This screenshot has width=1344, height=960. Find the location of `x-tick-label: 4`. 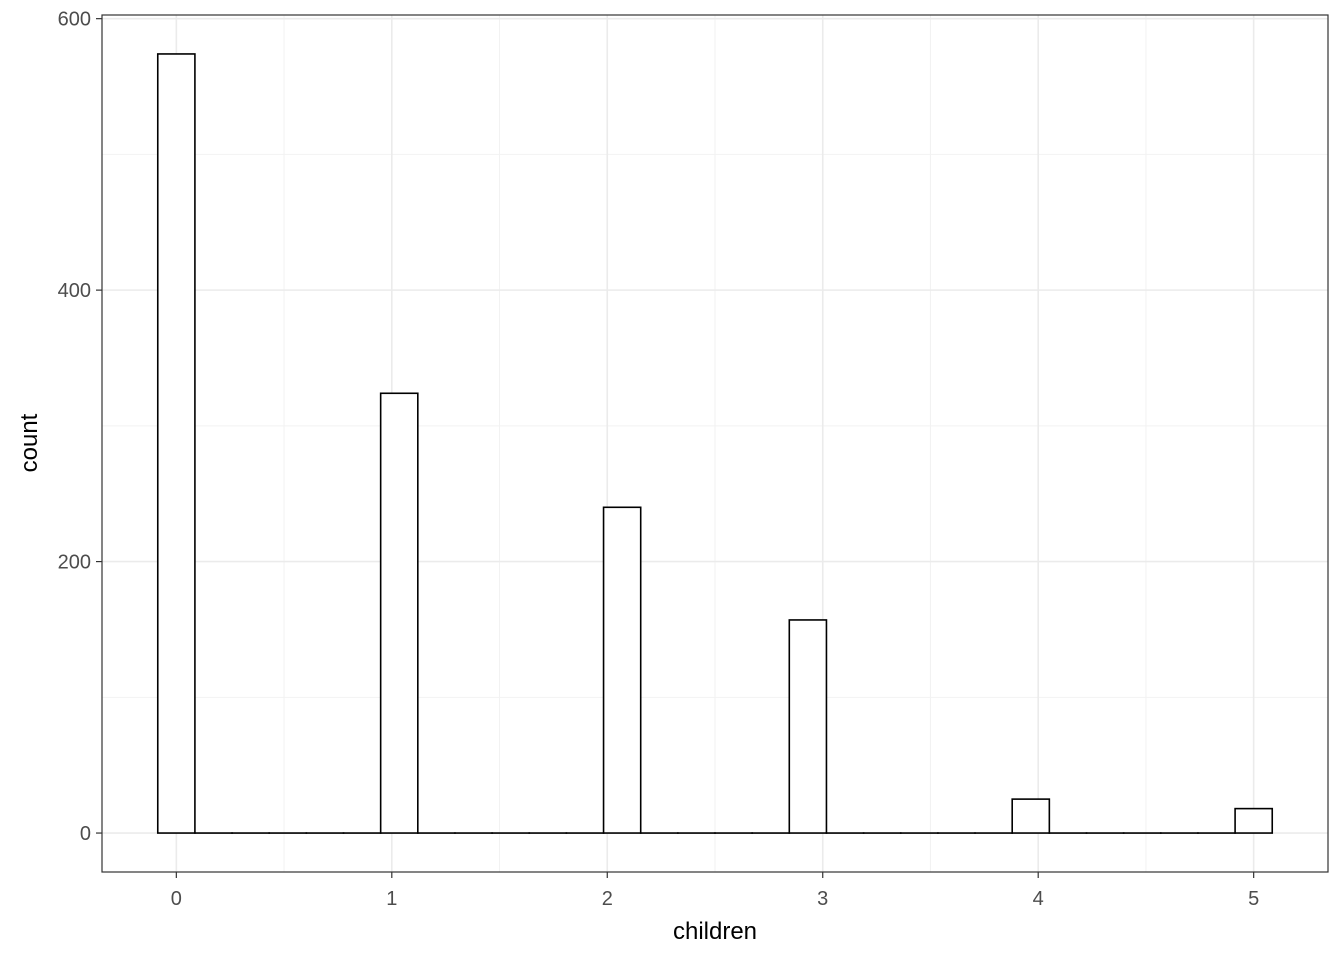

x-tick-label: 4 is located at coordinates (1038, 899).